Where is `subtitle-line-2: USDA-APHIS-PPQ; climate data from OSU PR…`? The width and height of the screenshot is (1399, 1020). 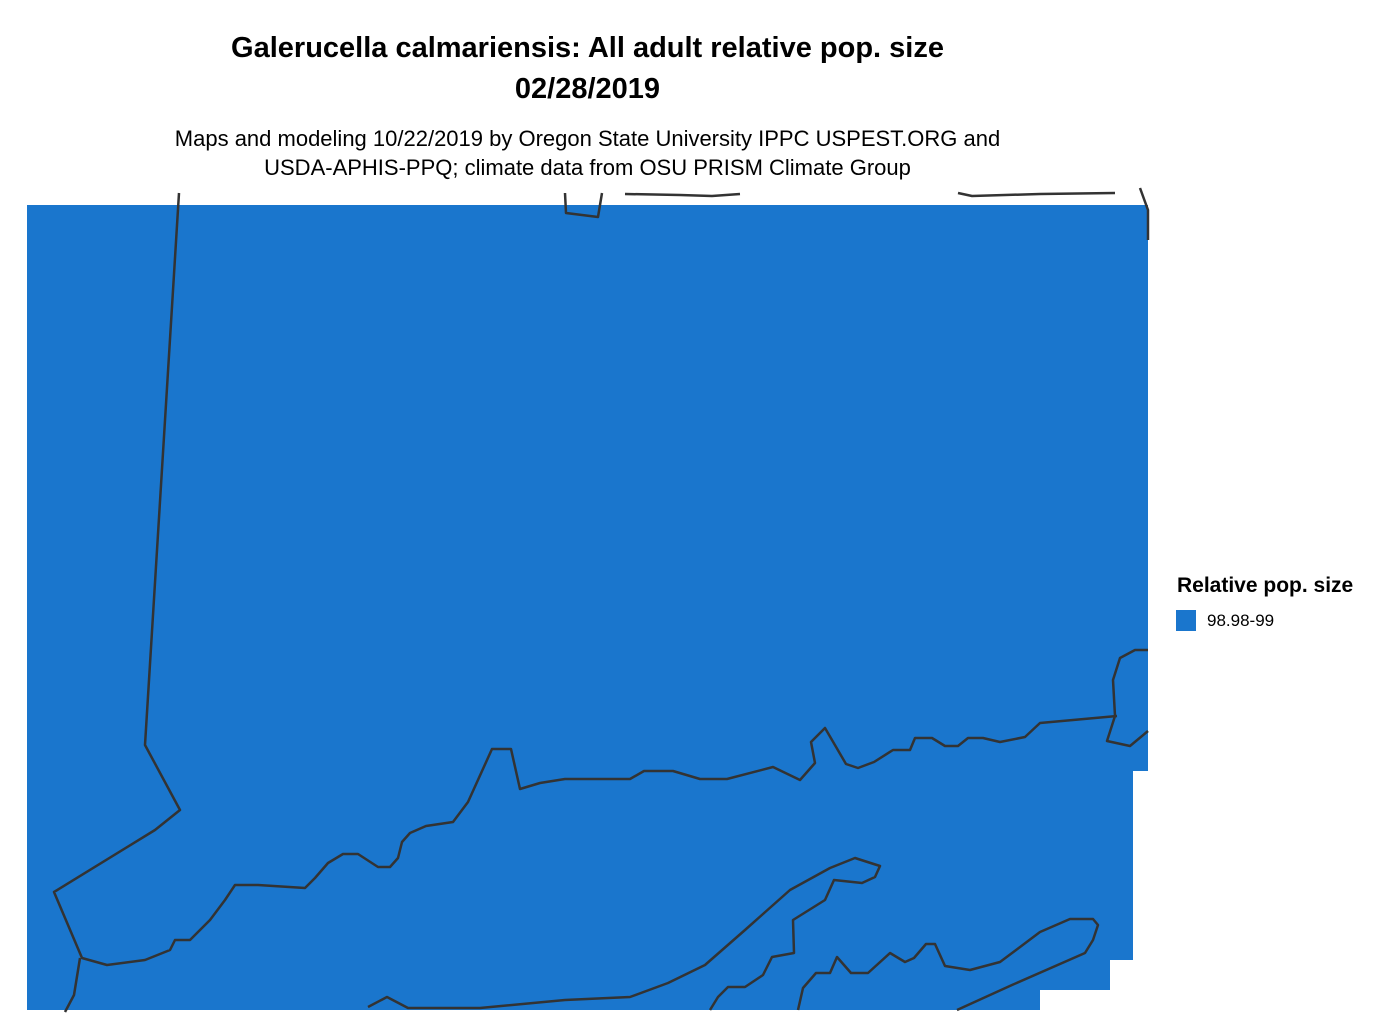
subtitle-line-2: USDA-APHIS-PPQ; climate data from OSU PR… is located at coordinates (587, 167).